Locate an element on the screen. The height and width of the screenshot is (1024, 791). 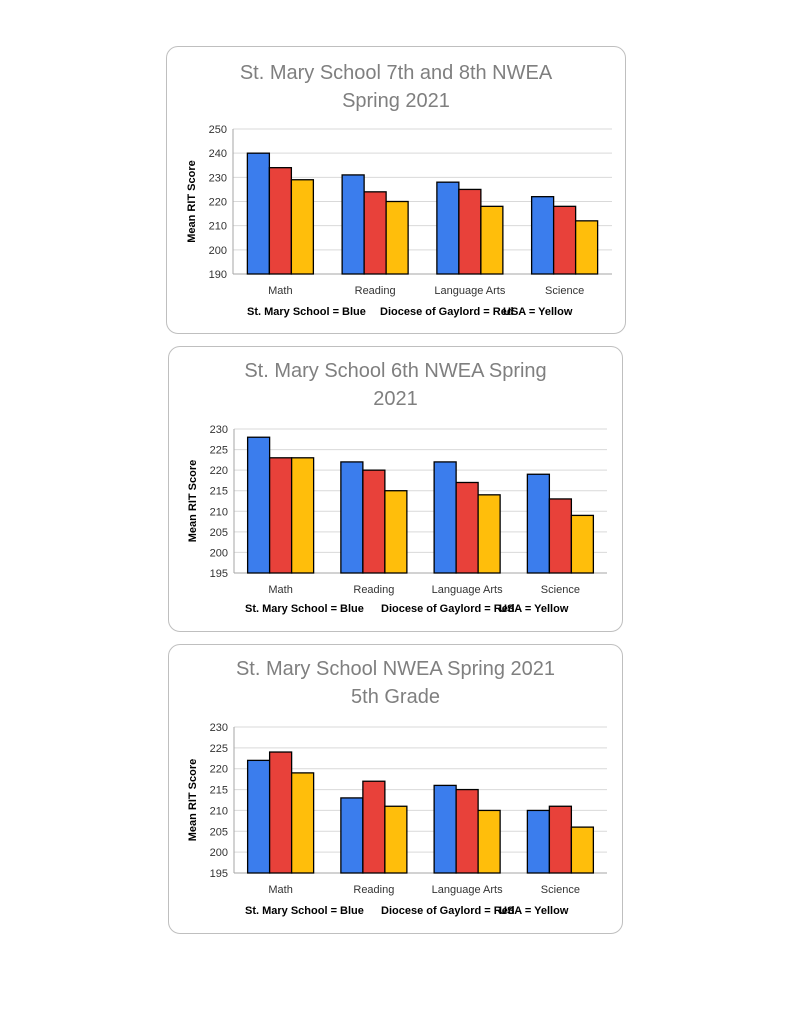
y-tick-label: 250 is located at coordinates (218, 130).